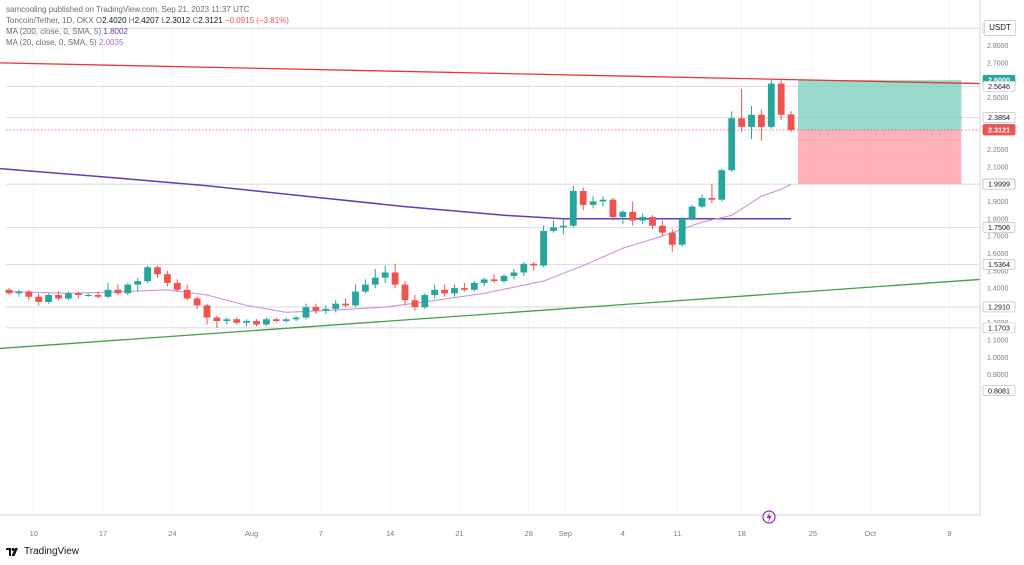  What do you see at coordinates (251, 533) in the screenshot?
I see `x-tick-label: Aug` at bounding box center [251, 533].